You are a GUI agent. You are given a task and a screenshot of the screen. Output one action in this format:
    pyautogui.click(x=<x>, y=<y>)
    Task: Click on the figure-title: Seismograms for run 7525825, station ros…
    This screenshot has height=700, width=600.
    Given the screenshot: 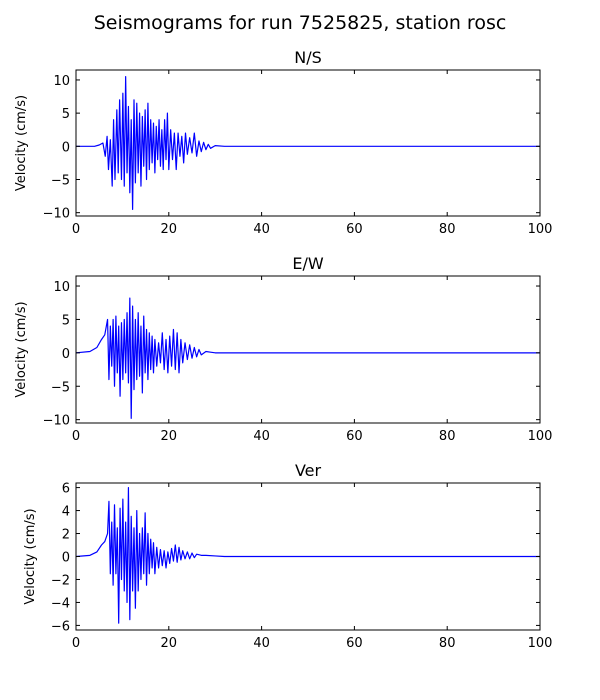 What is the action you would take?
    pyautogui.click(x=300, y=23)
    